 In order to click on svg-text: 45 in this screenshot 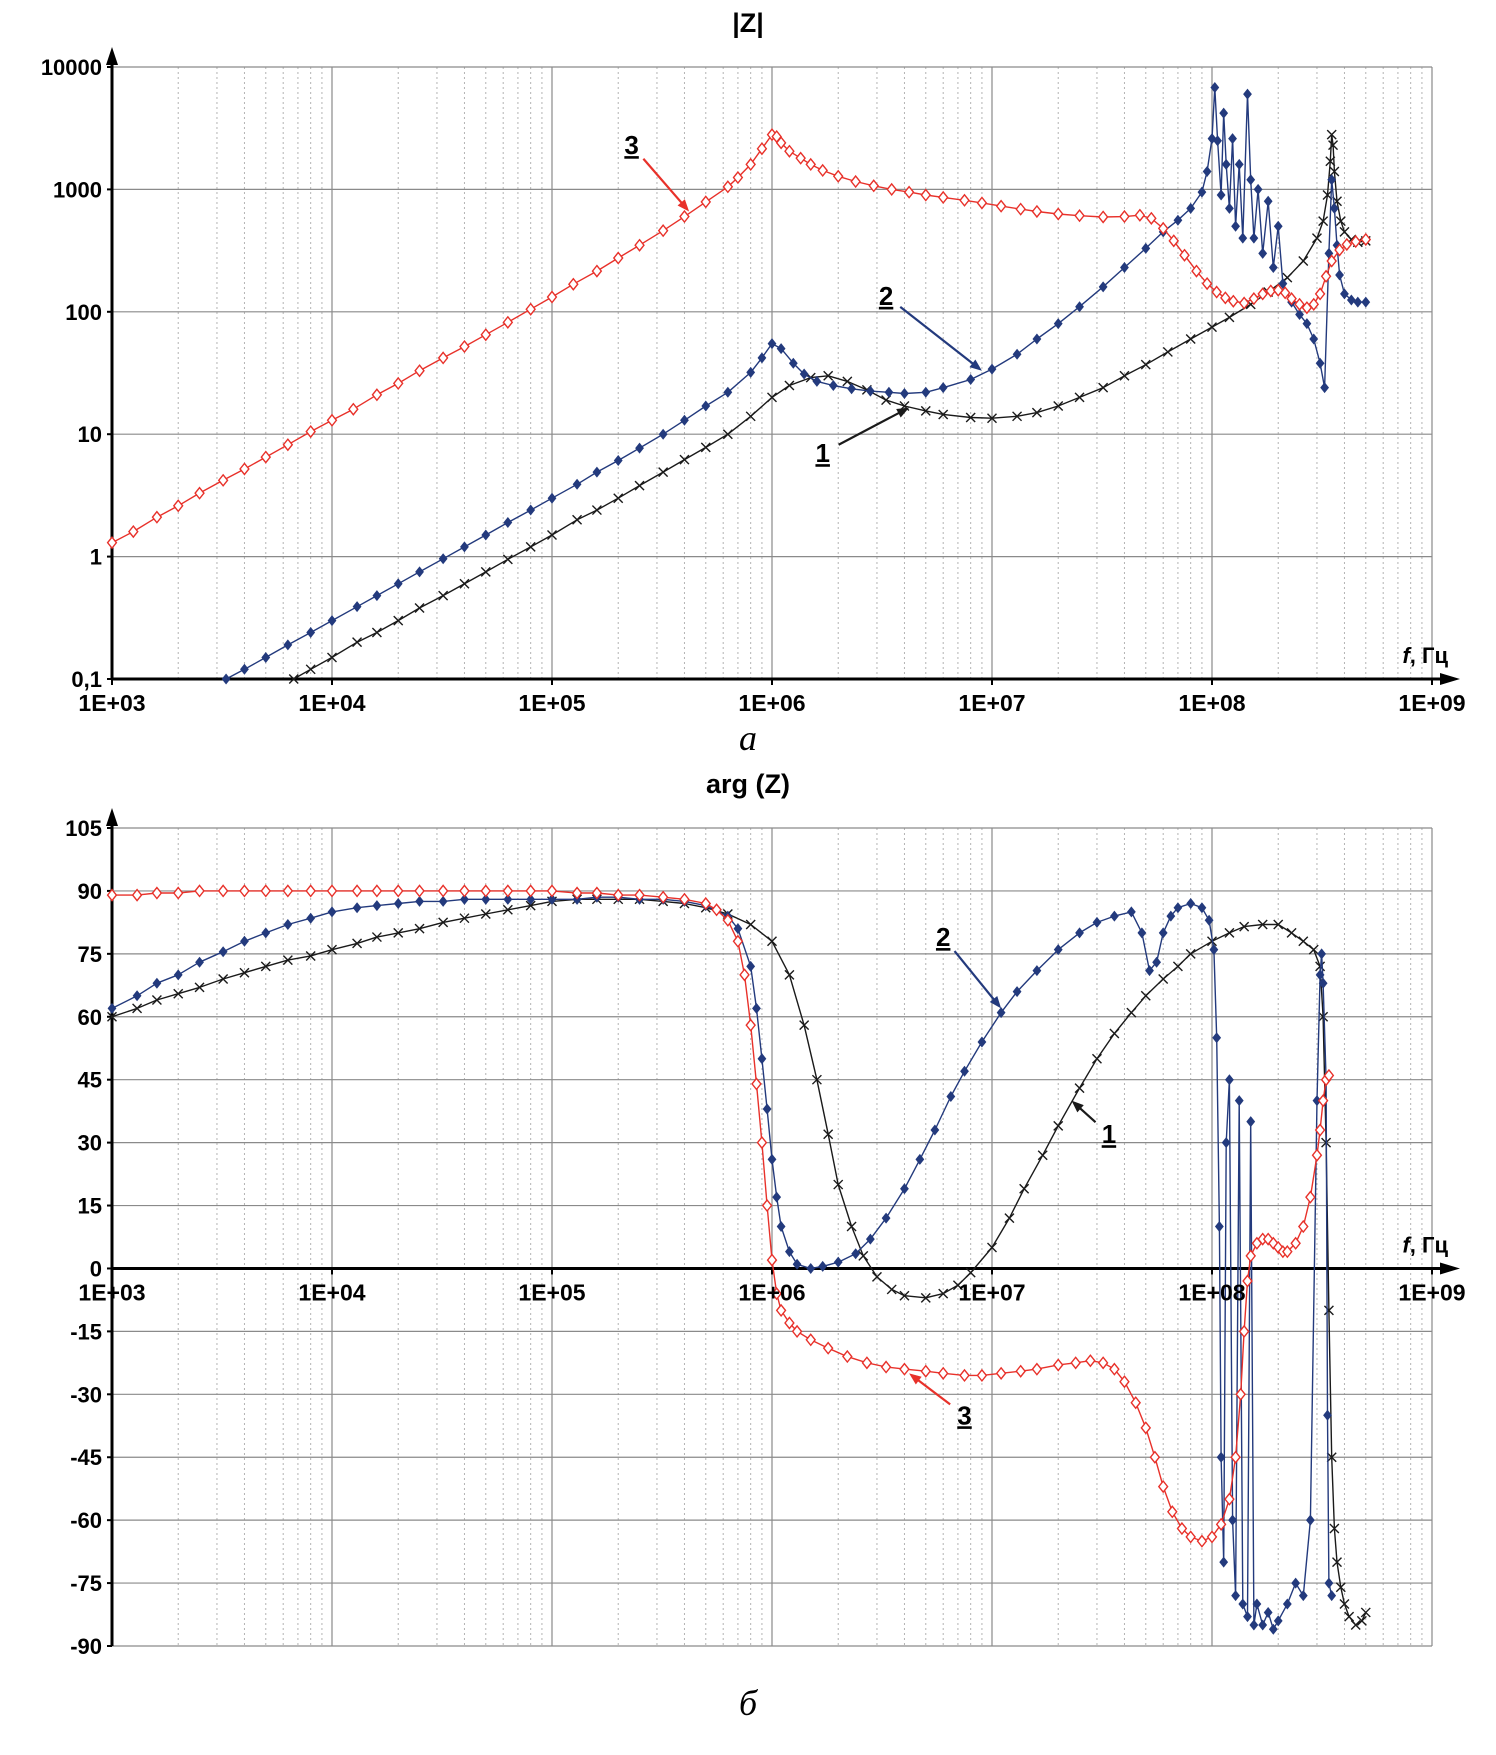, I will do `click(90, 1080)`.